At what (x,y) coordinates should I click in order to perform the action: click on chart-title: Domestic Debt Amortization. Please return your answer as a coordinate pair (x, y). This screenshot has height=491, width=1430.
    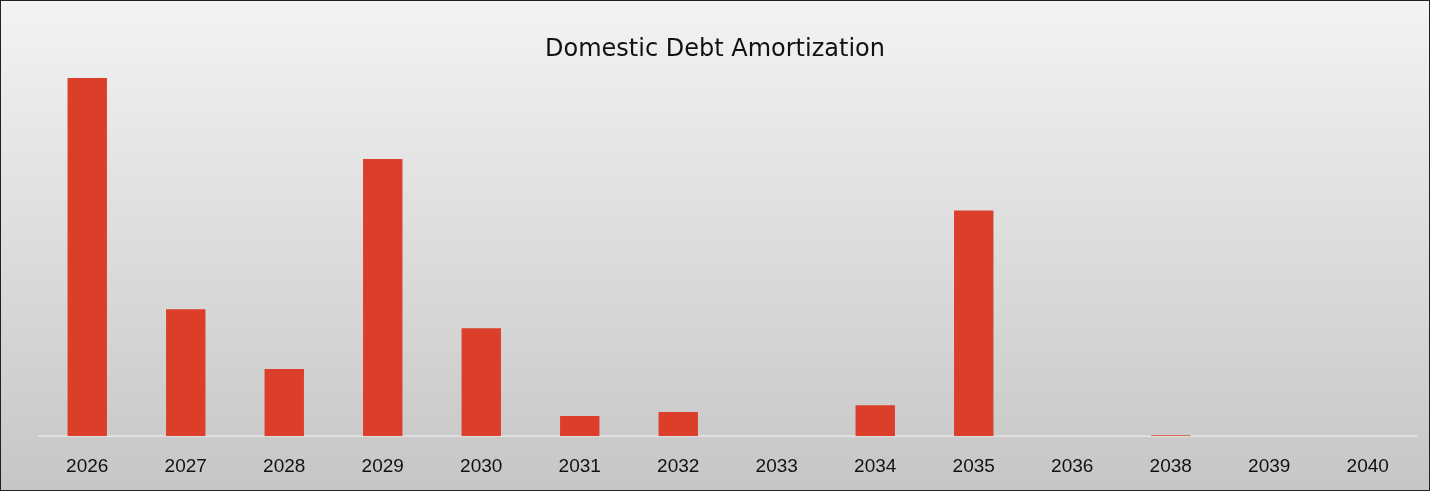
    Looking at the image, I should click on (715, 48).